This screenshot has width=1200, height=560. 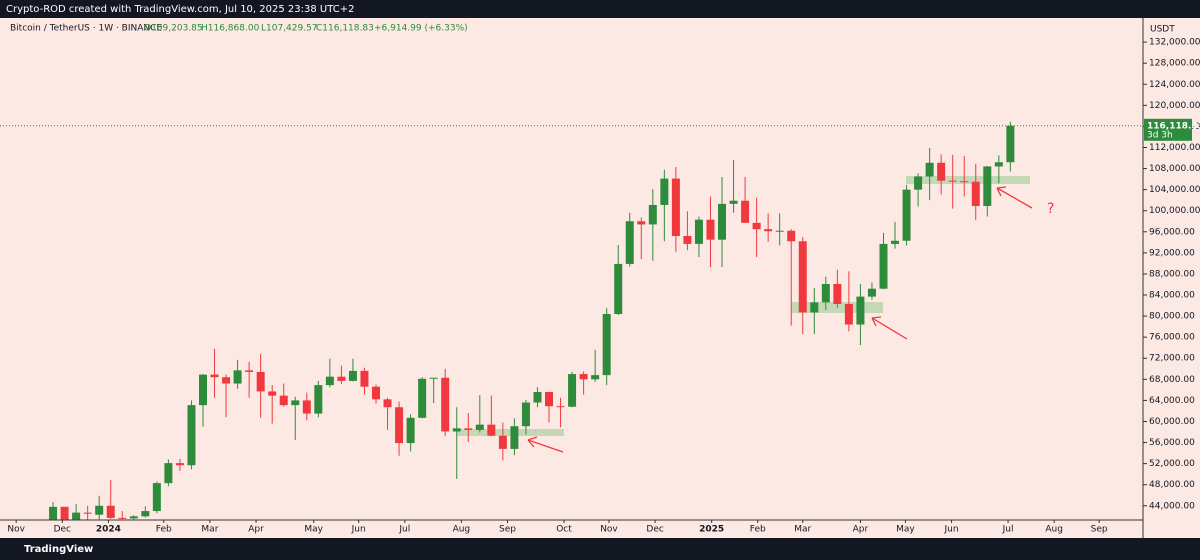 I want to click on y-tick-label: 80,000.00, so click(x=1172, y=317).